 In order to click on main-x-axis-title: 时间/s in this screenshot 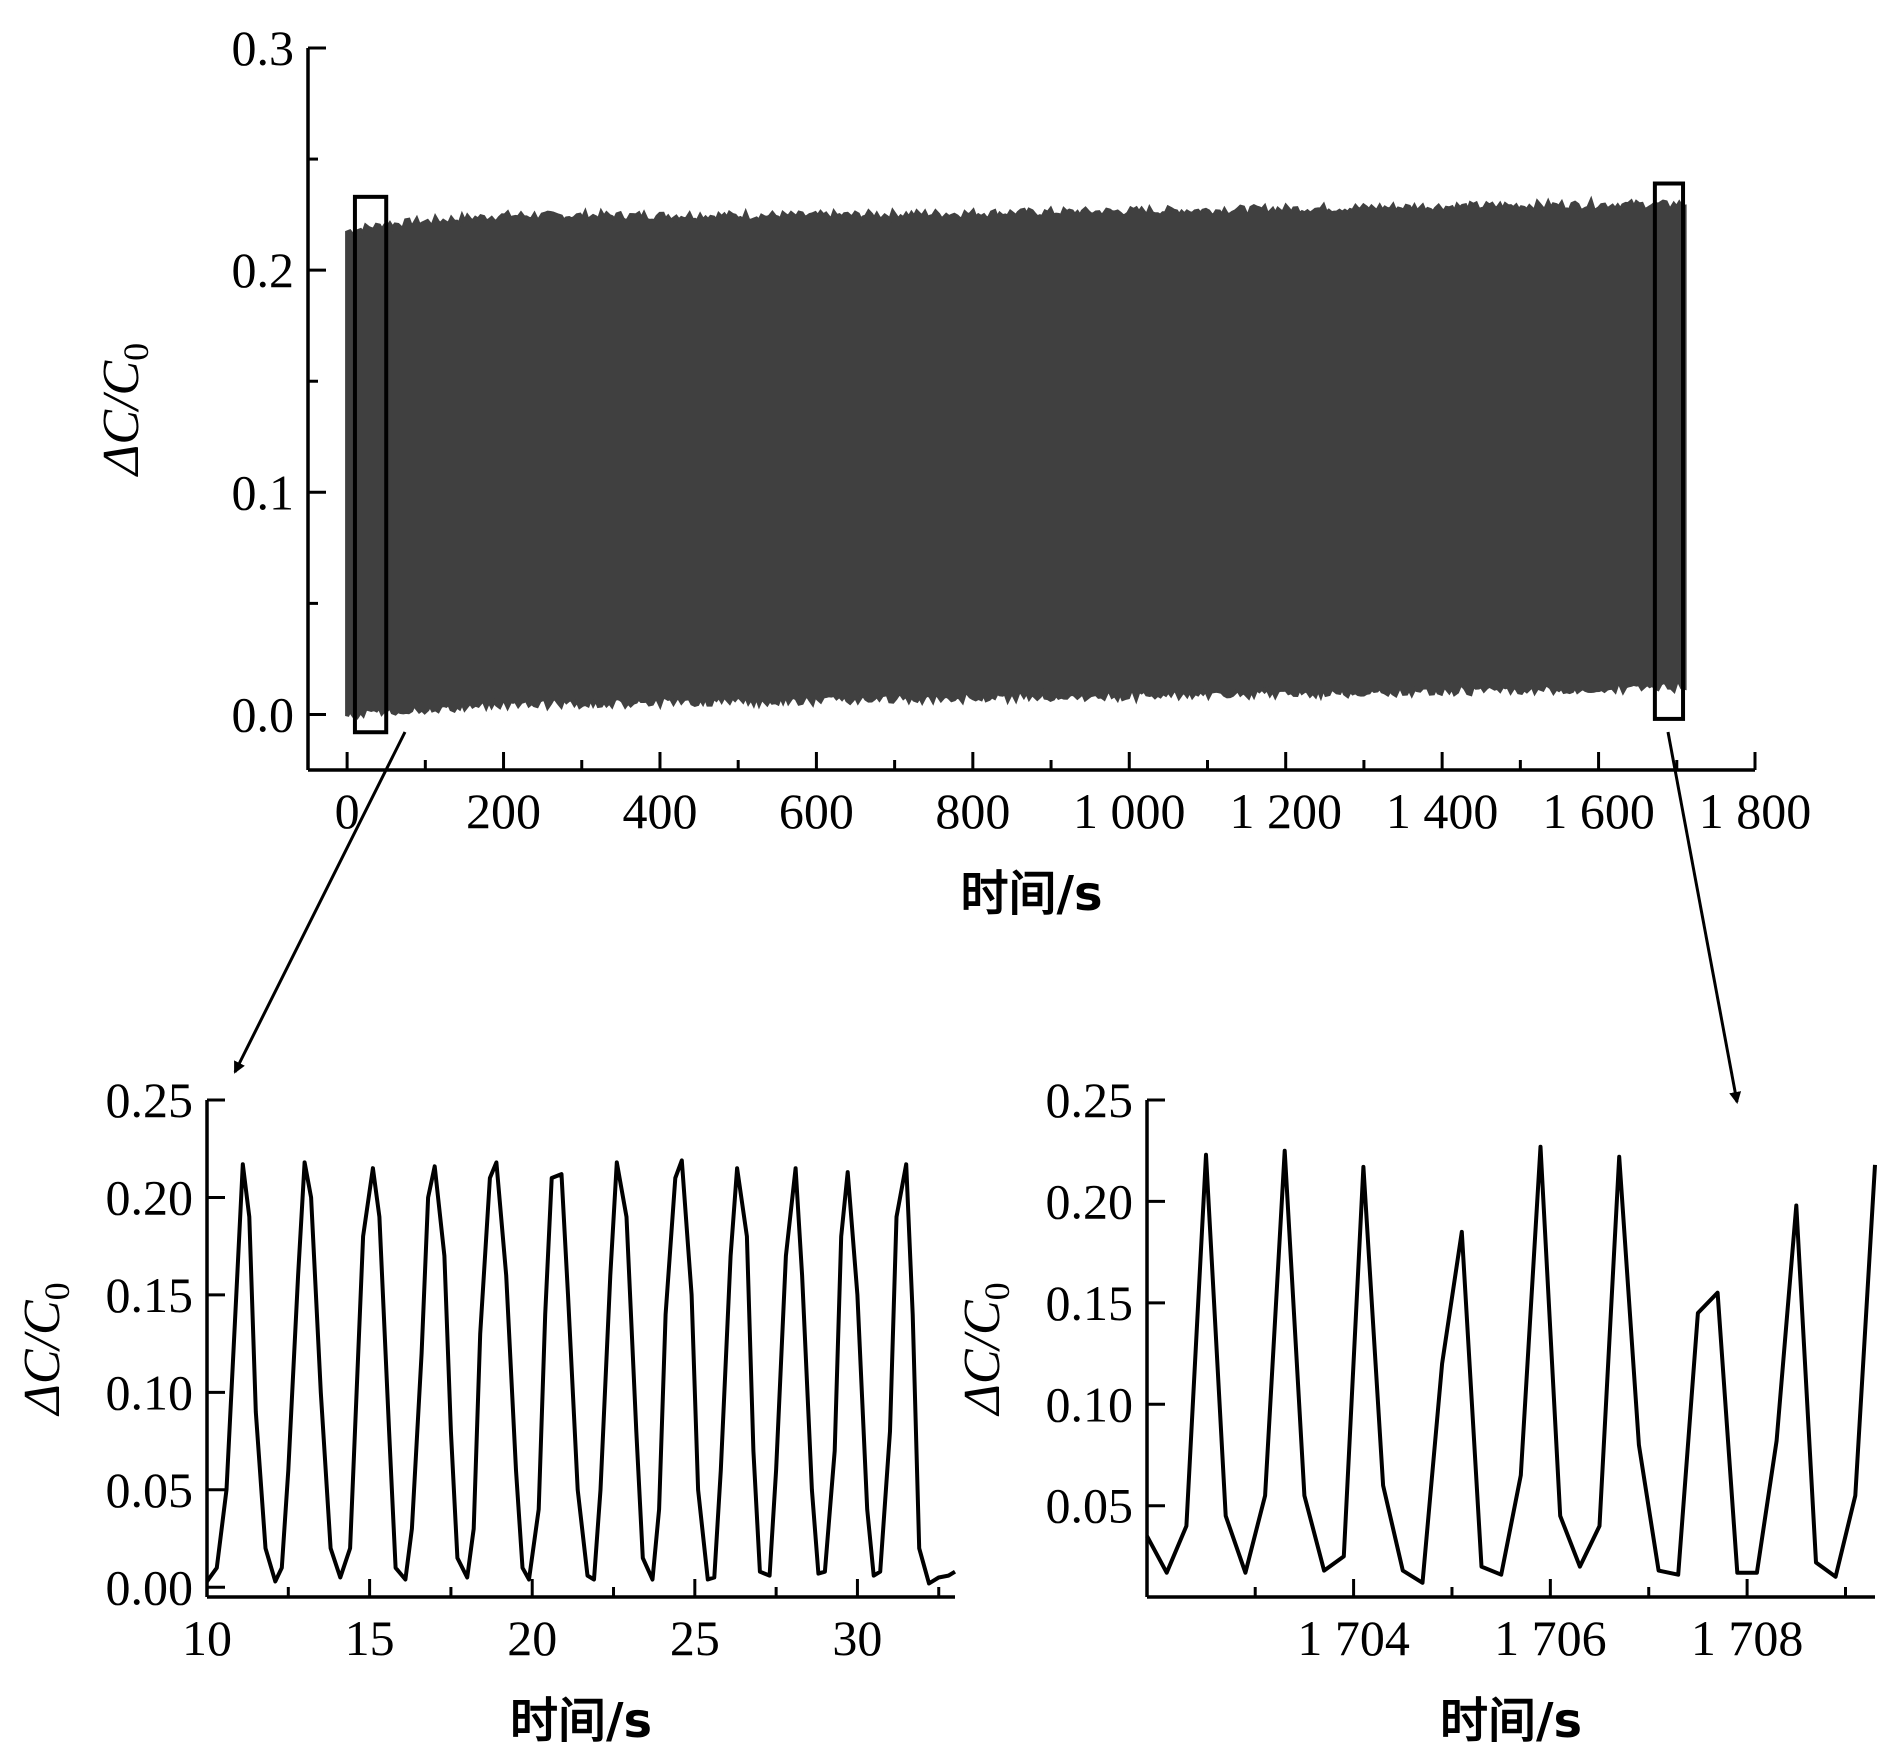, I will do `click(1031, 894)`.